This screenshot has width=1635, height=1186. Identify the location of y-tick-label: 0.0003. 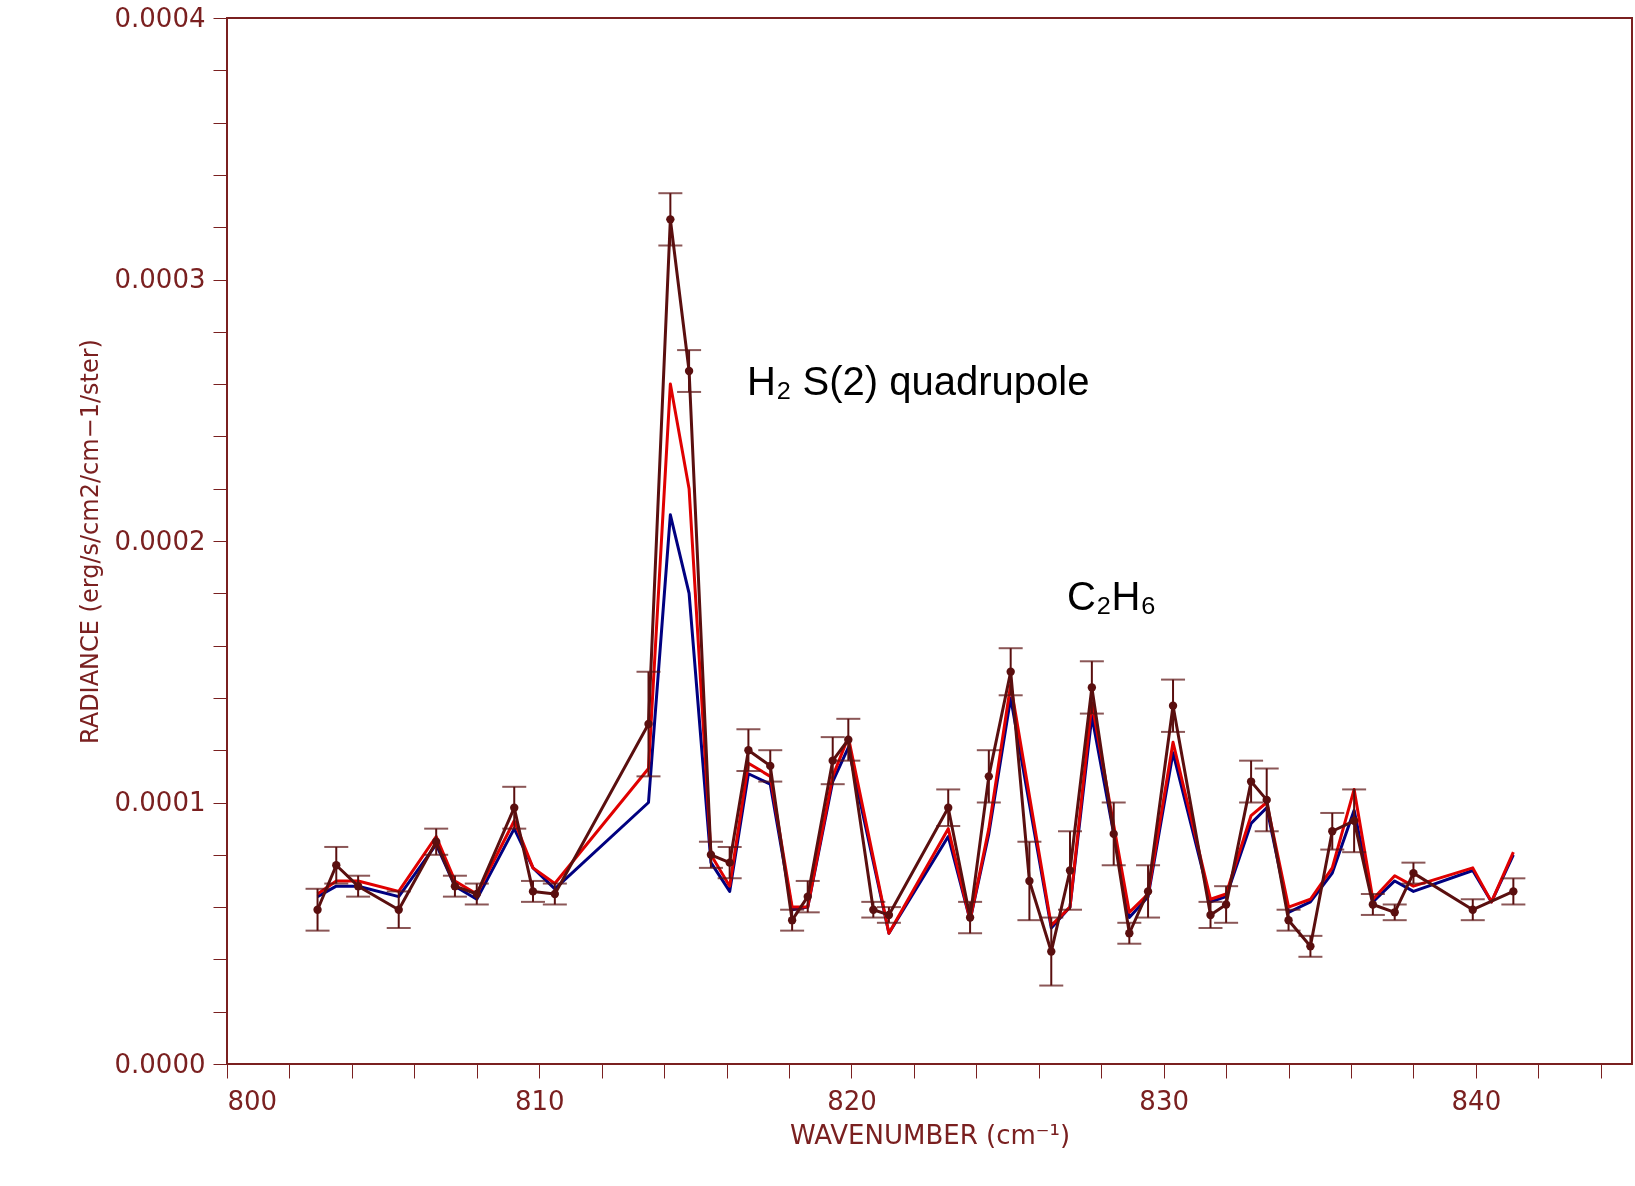
(160, 279).